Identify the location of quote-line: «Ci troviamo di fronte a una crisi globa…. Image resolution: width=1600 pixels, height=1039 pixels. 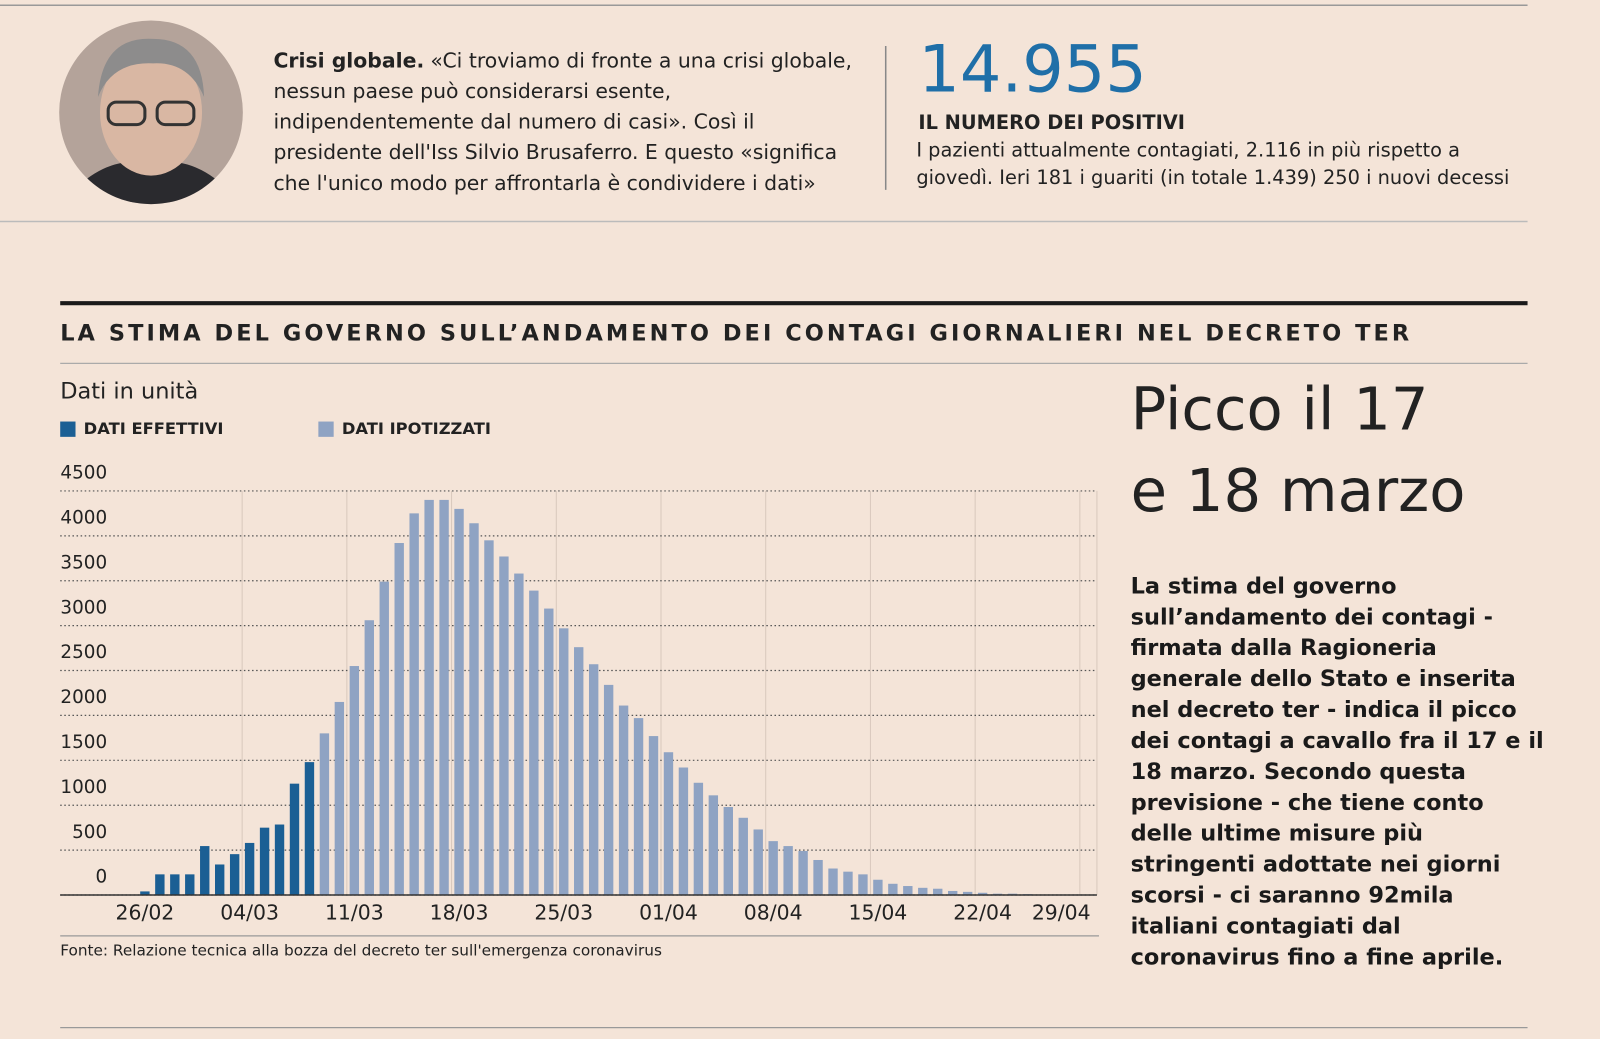
(641, 60).